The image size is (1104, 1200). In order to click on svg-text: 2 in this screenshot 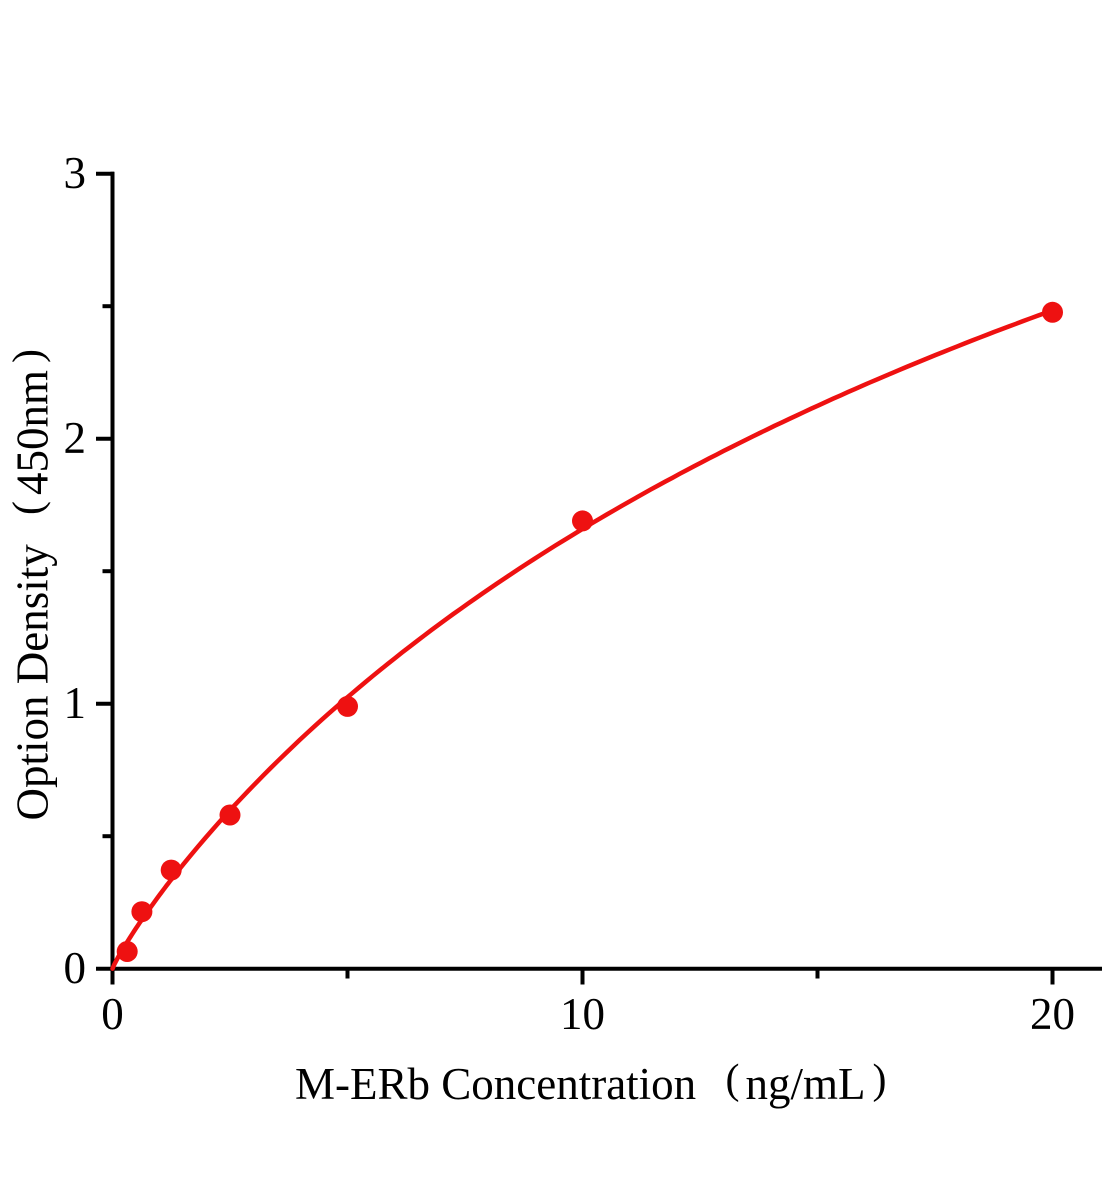, I will do `click(75, 438)`.